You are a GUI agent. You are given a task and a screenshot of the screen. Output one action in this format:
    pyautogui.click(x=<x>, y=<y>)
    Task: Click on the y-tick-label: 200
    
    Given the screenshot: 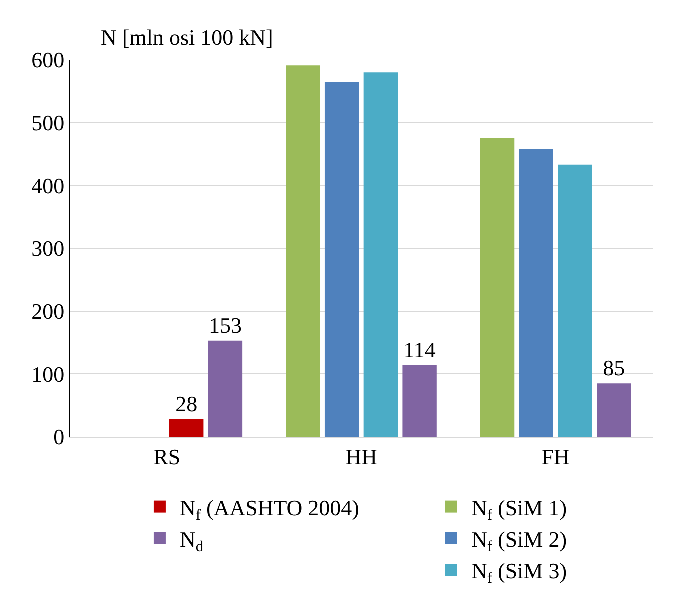 What is the action you would take?
    pyautogui.click(x=48, y=311)
    